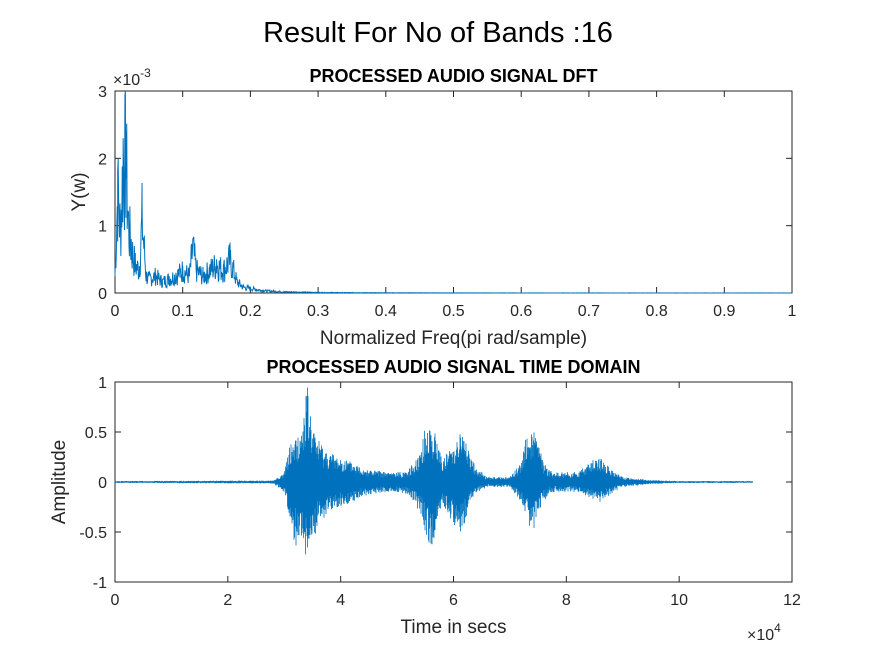  What do you see at coordinates (454, 627) in the screenshot?
I see `x-axis-label: Time in secs` at bounding box center [454, 627].